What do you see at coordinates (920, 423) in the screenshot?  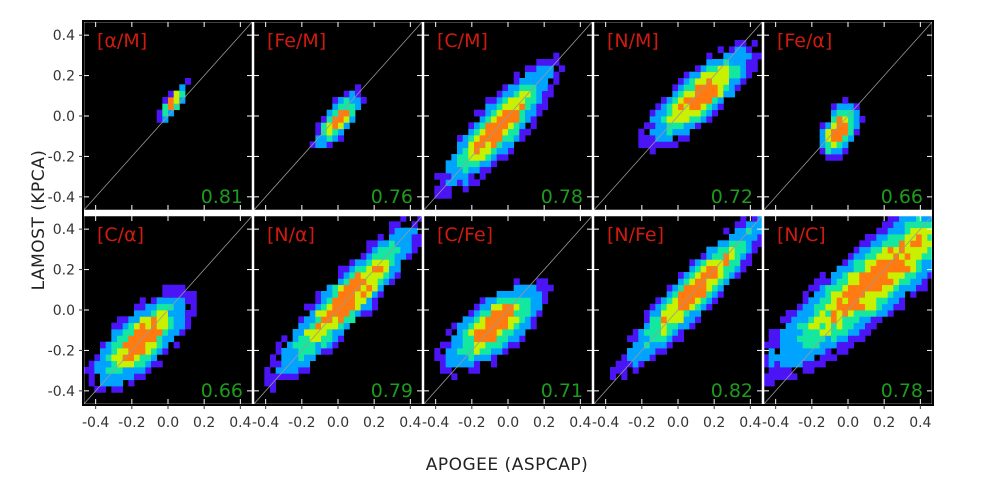 I see `x-tick-label: 0.4` at bounding box center [920, 423].